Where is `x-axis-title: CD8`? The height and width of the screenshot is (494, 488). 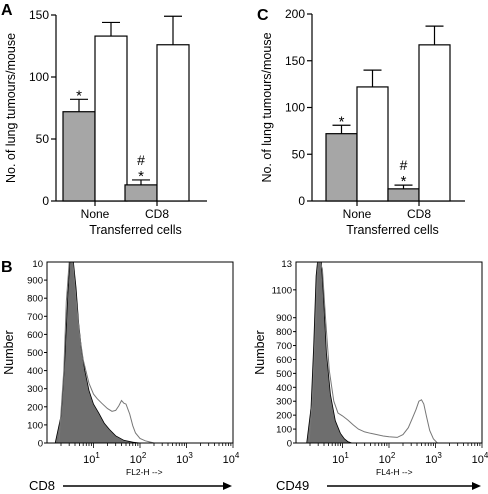 x-axis-title: CD8 is located at coordinates (42, 485).